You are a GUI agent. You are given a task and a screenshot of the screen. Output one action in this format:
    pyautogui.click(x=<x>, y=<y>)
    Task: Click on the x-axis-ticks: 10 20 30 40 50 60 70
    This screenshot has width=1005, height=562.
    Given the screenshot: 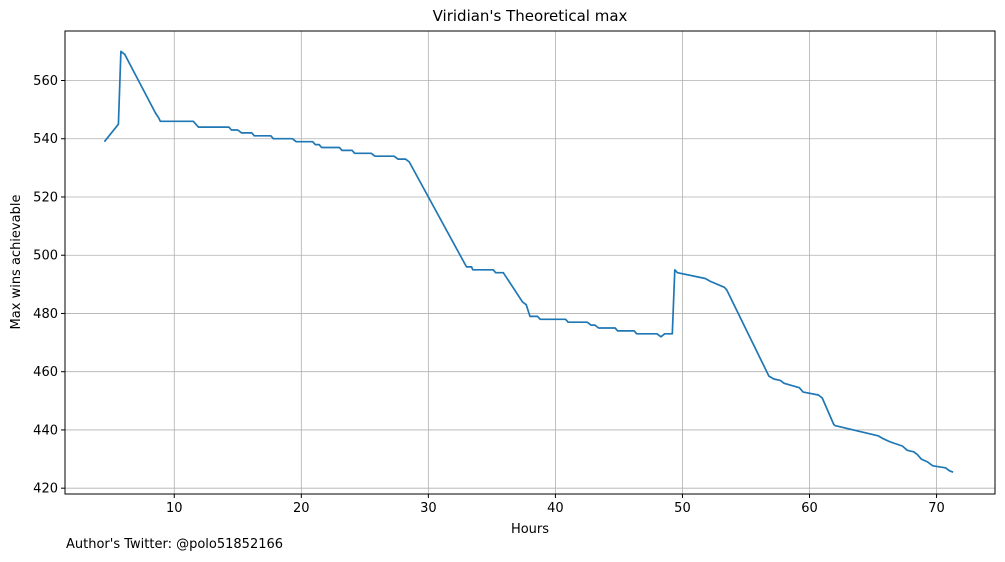 What is the action you would take?
    pyautogui.click(x=555, y=505)
    